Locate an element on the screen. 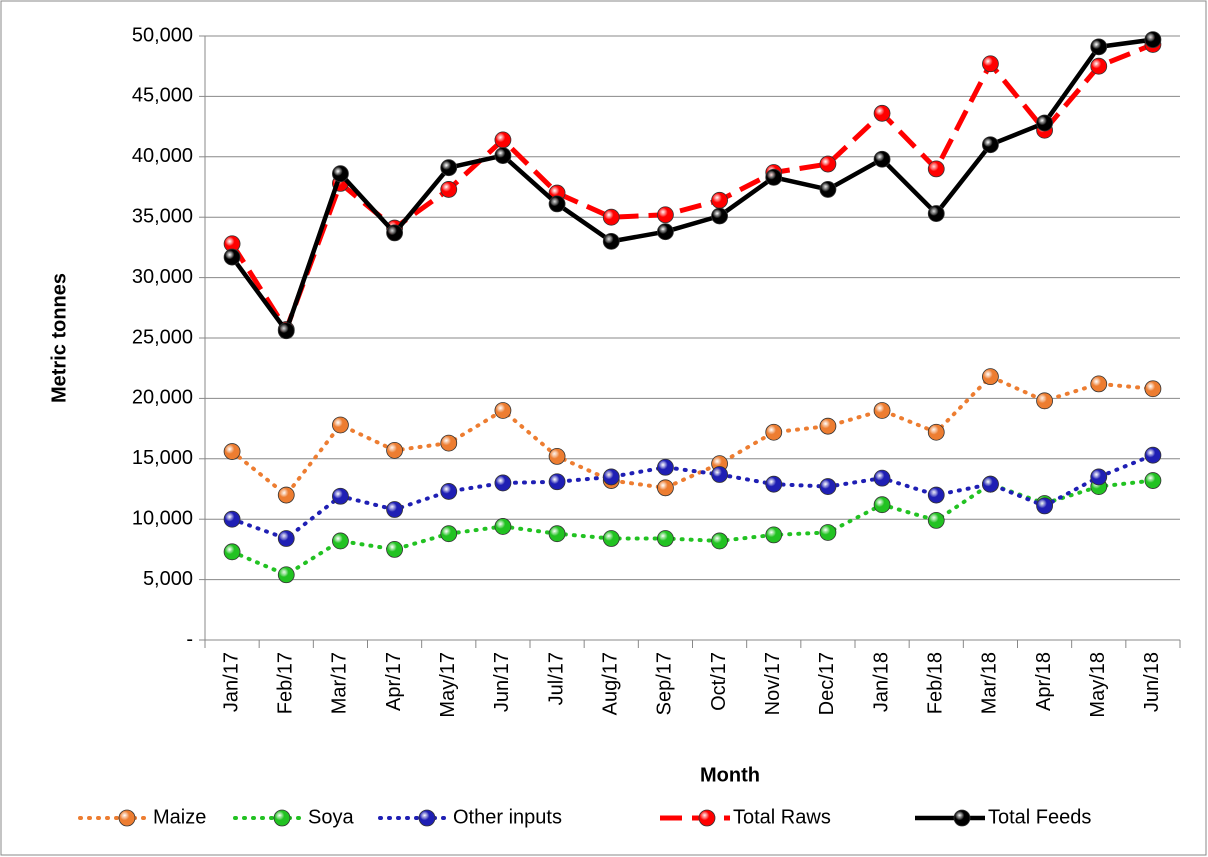 The width and height of the screenshot is (1208, 857). x-tick-label: May/17 is located at coordinates (448, 685).